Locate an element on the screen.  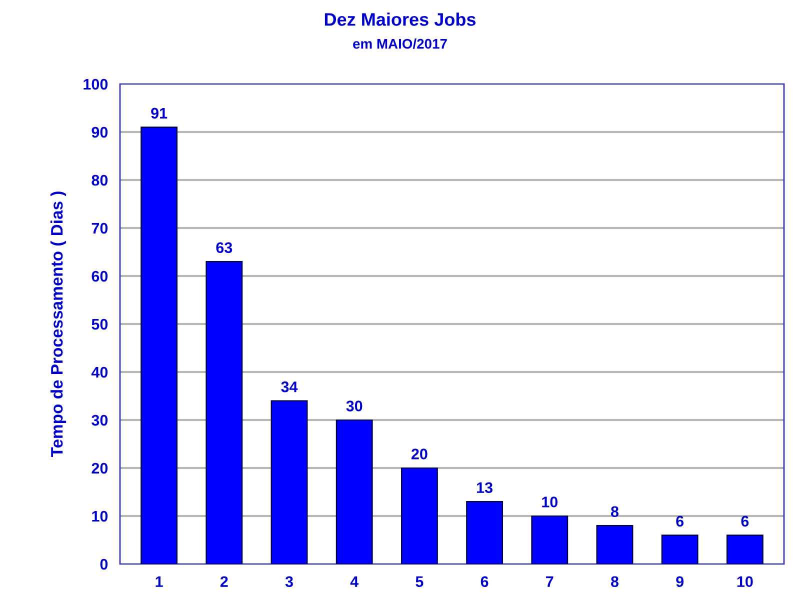
y-tick-label: 70 is located at coordinates (100, 228).